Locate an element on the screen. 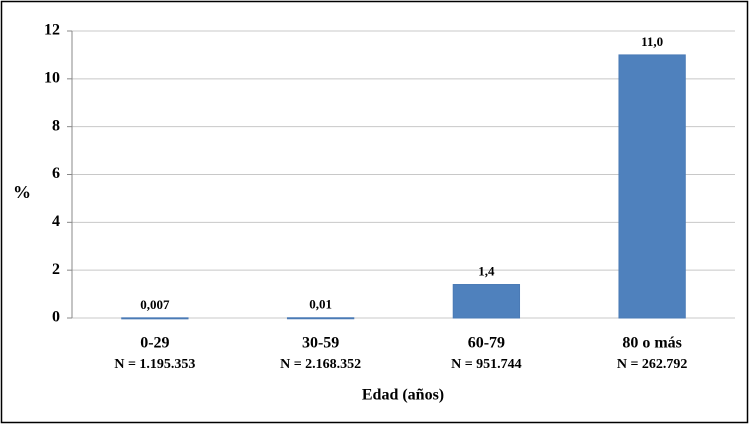 Image resolution: width=750 pixels, height=425 pixels. y-tick-label: 2 is located at coordinates (56, 269).